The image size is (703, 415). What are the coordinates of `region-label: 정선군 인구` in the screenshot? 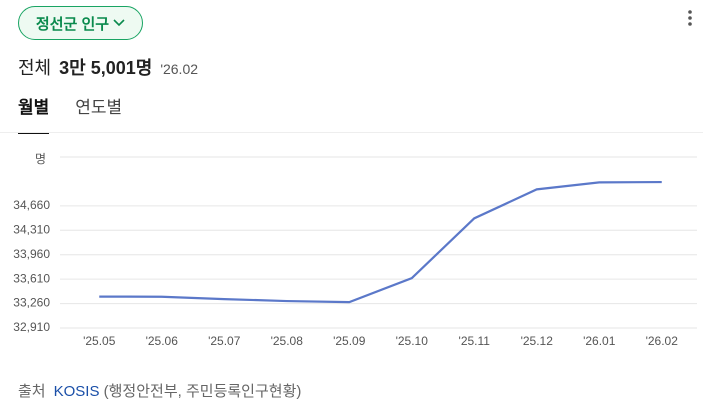 It's located at (72, 24).